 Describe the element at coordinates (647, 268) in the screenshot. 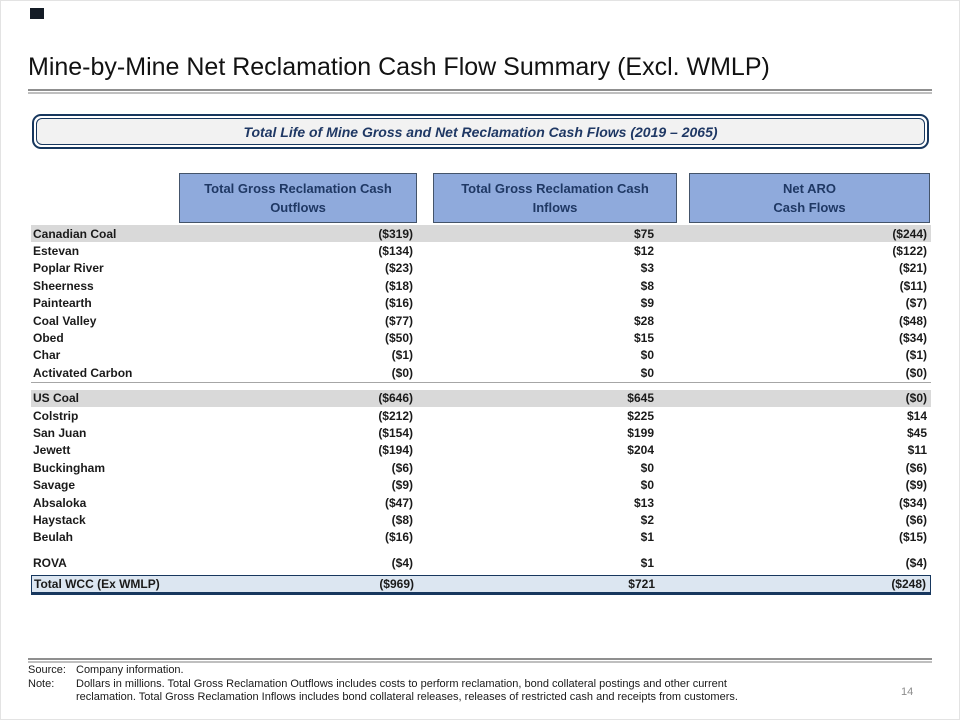

I see `row-inflows: $3` at that location.